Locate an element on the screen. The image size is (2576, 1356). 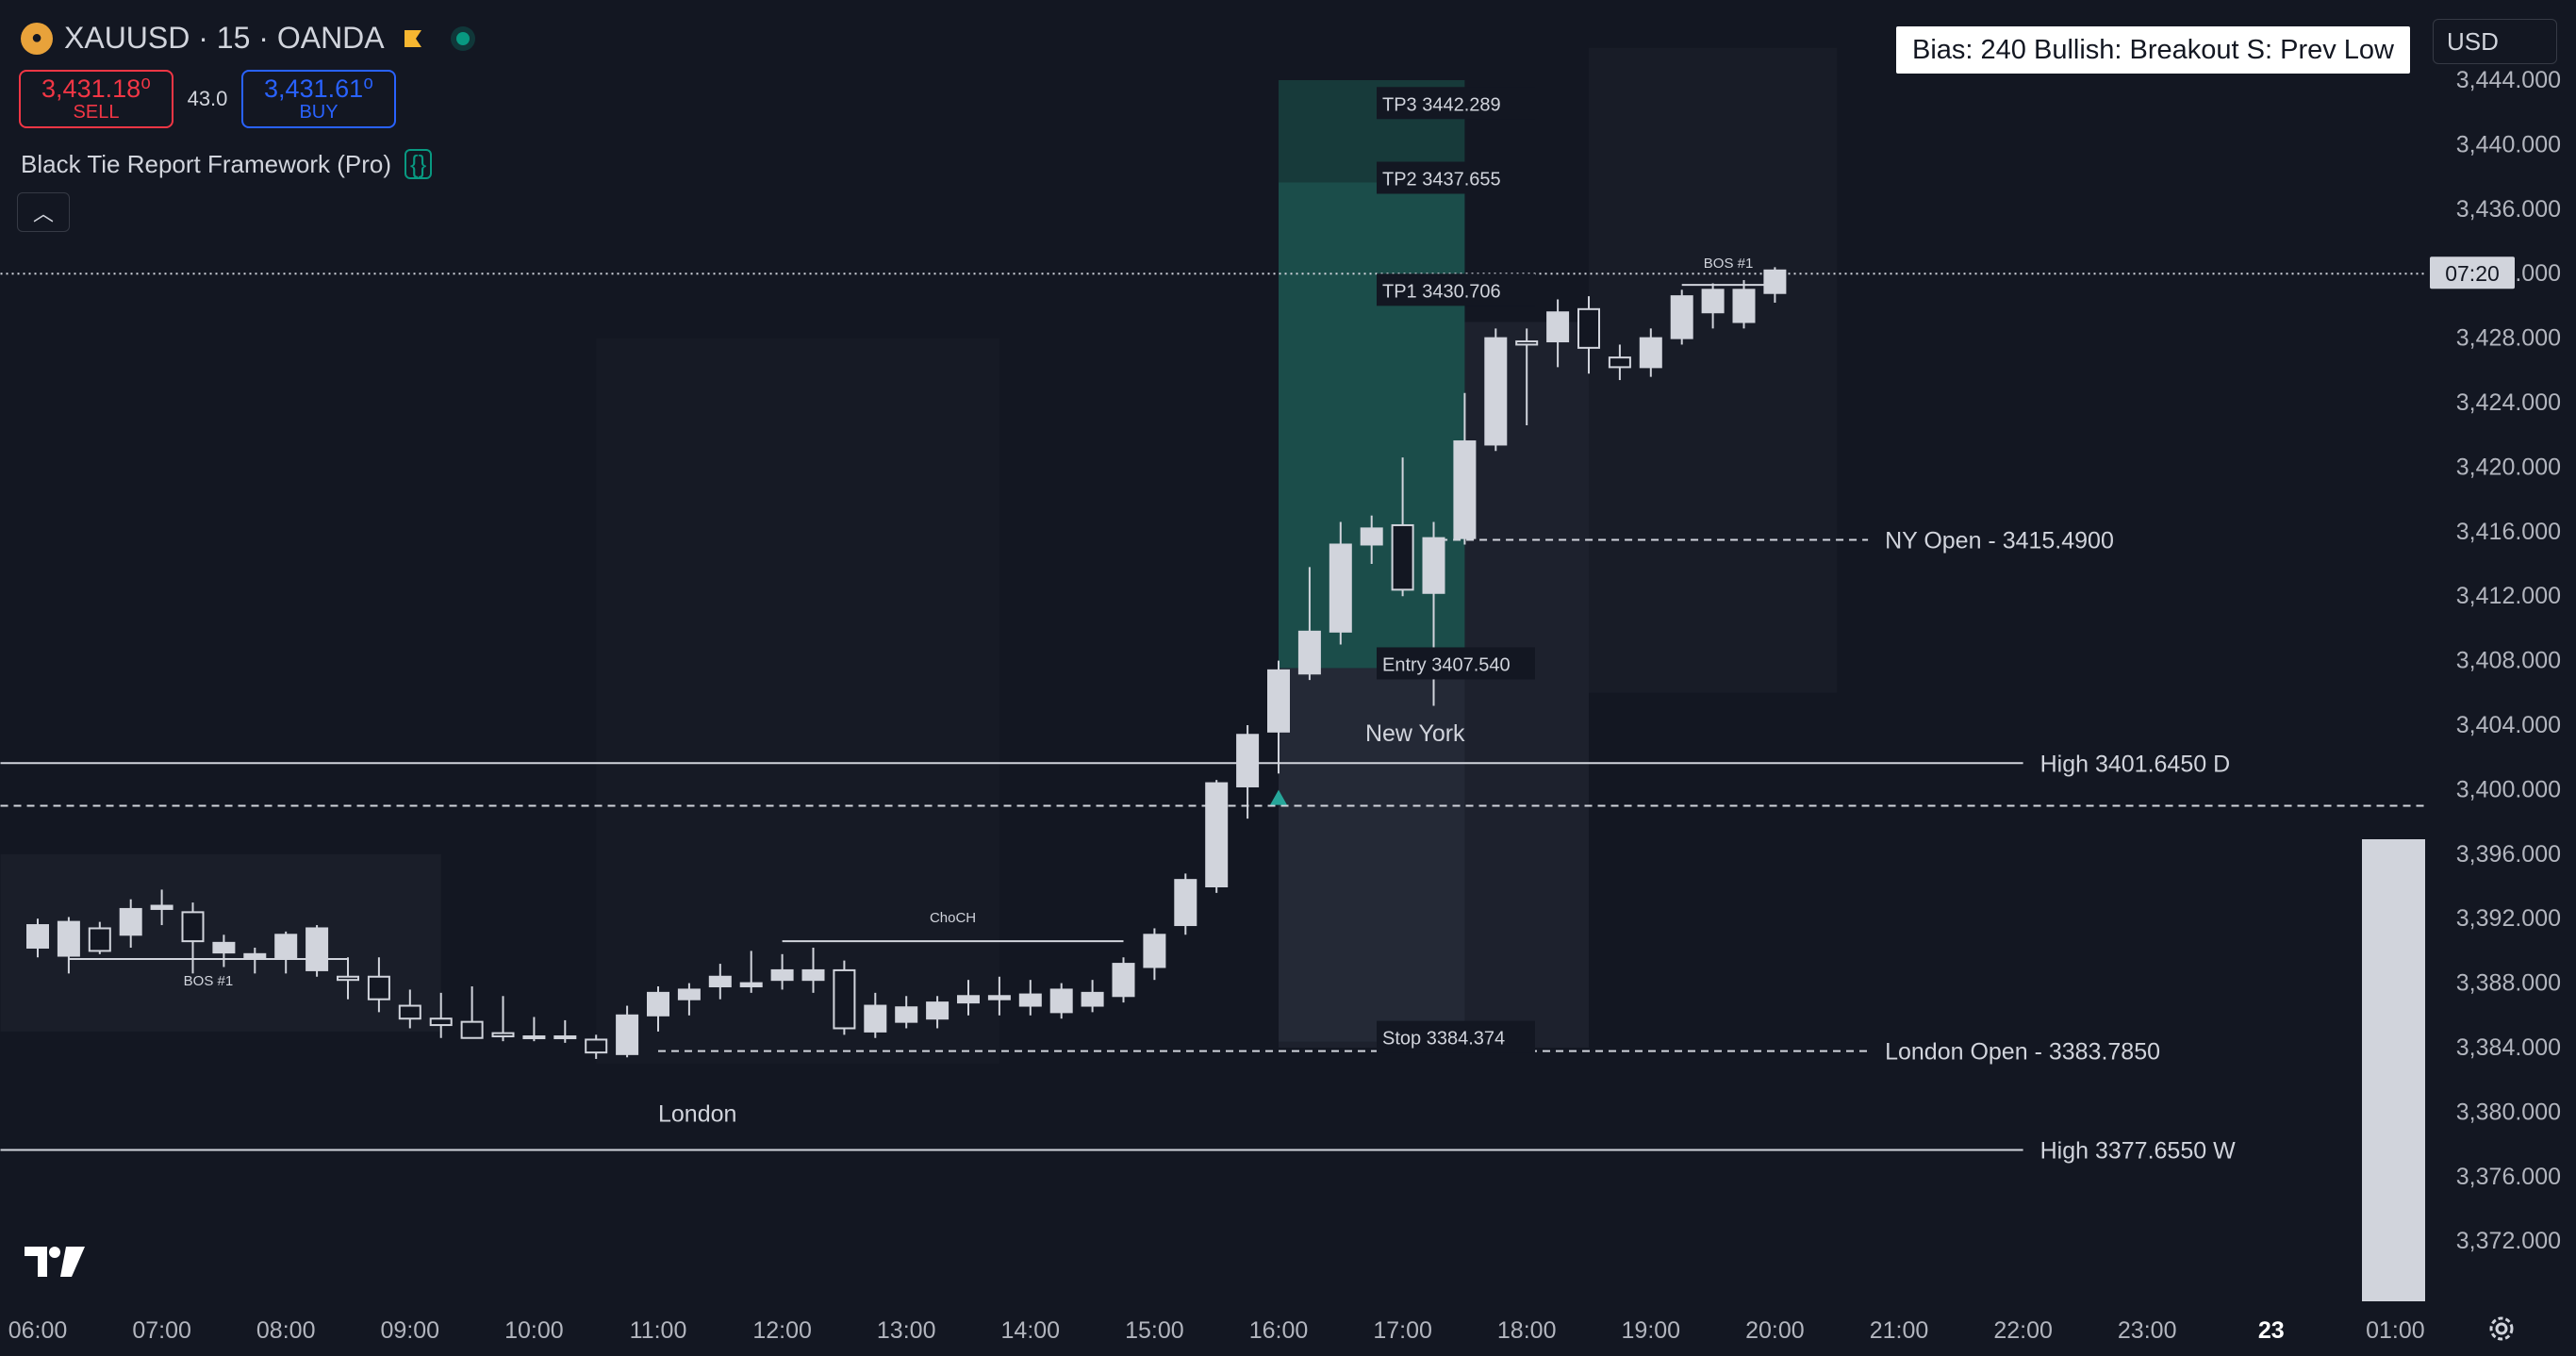
x-tick-16: 22:00 is located at coordinates (2023, 1330).